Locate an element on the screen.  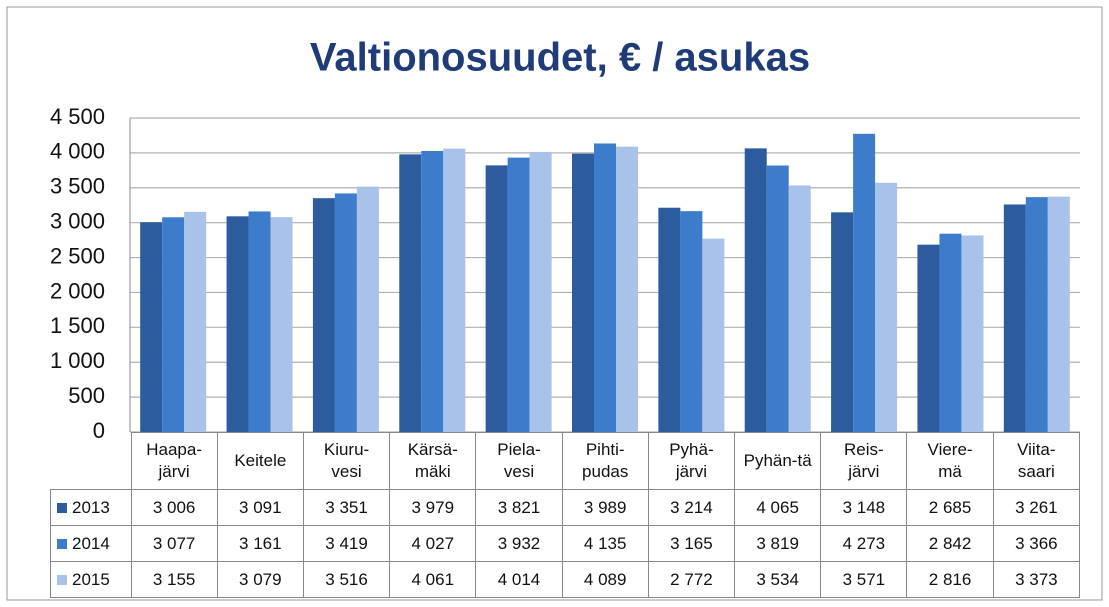
value-label: 3 079 is located at coordinates (260, 579).